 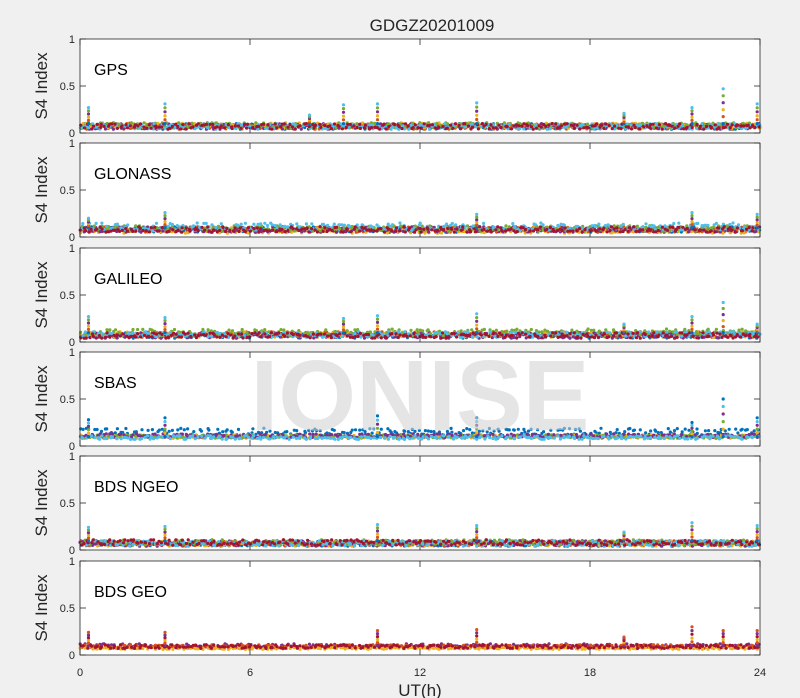 I want to click on axes-background, so click(x=420, y=295).